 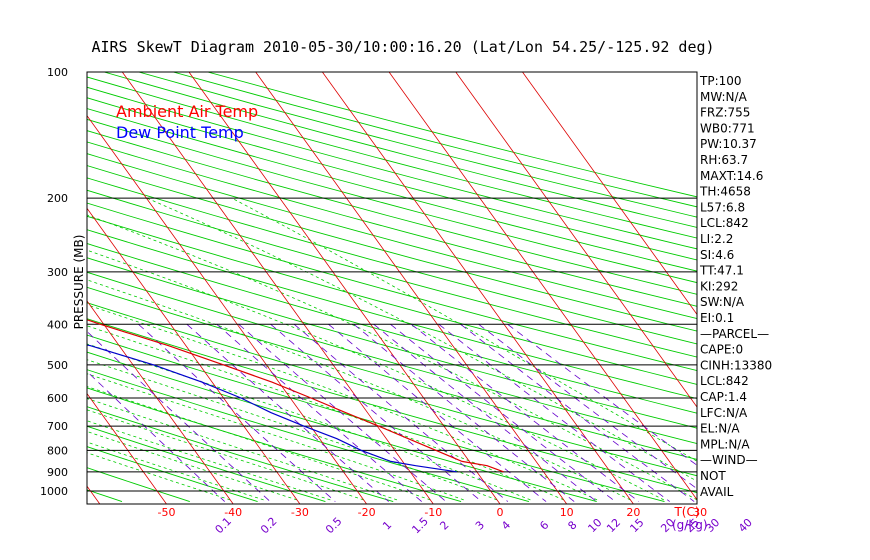 I want to click on stat-item: EI:0.1, so click(x=717, y=318).